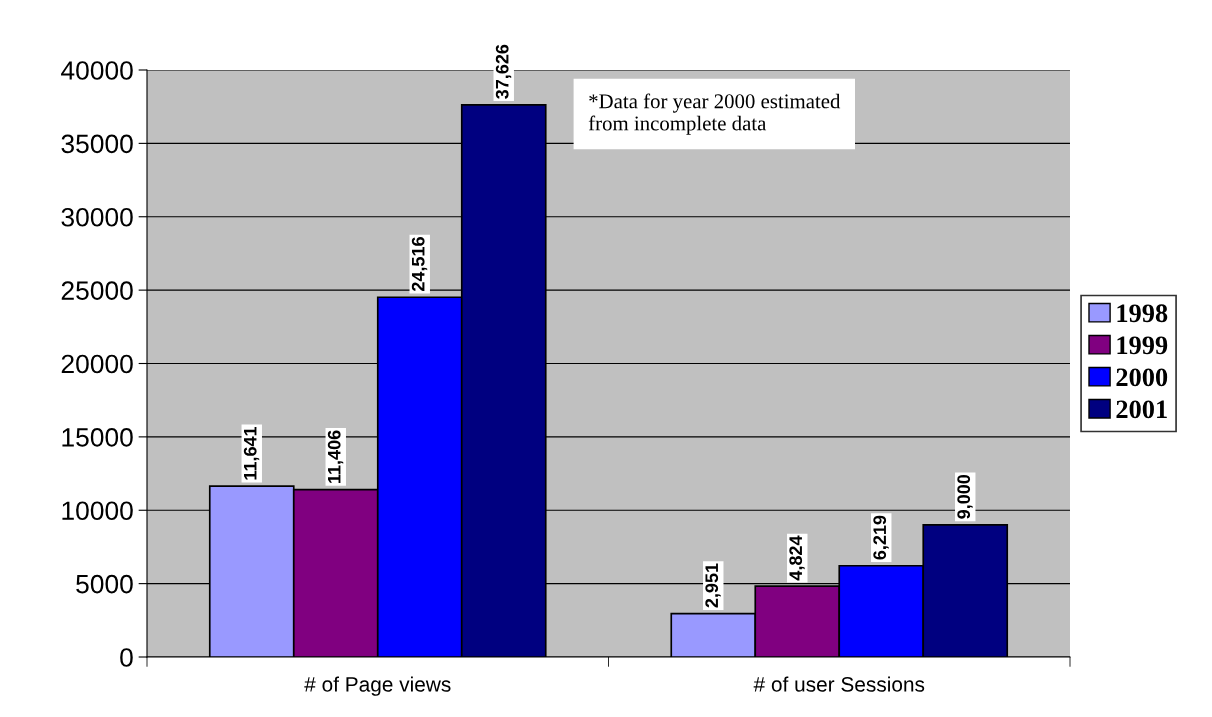  Describe the element at coordinates (503, 71) in the screenshot. I see `data-label: 37,626` at that location.